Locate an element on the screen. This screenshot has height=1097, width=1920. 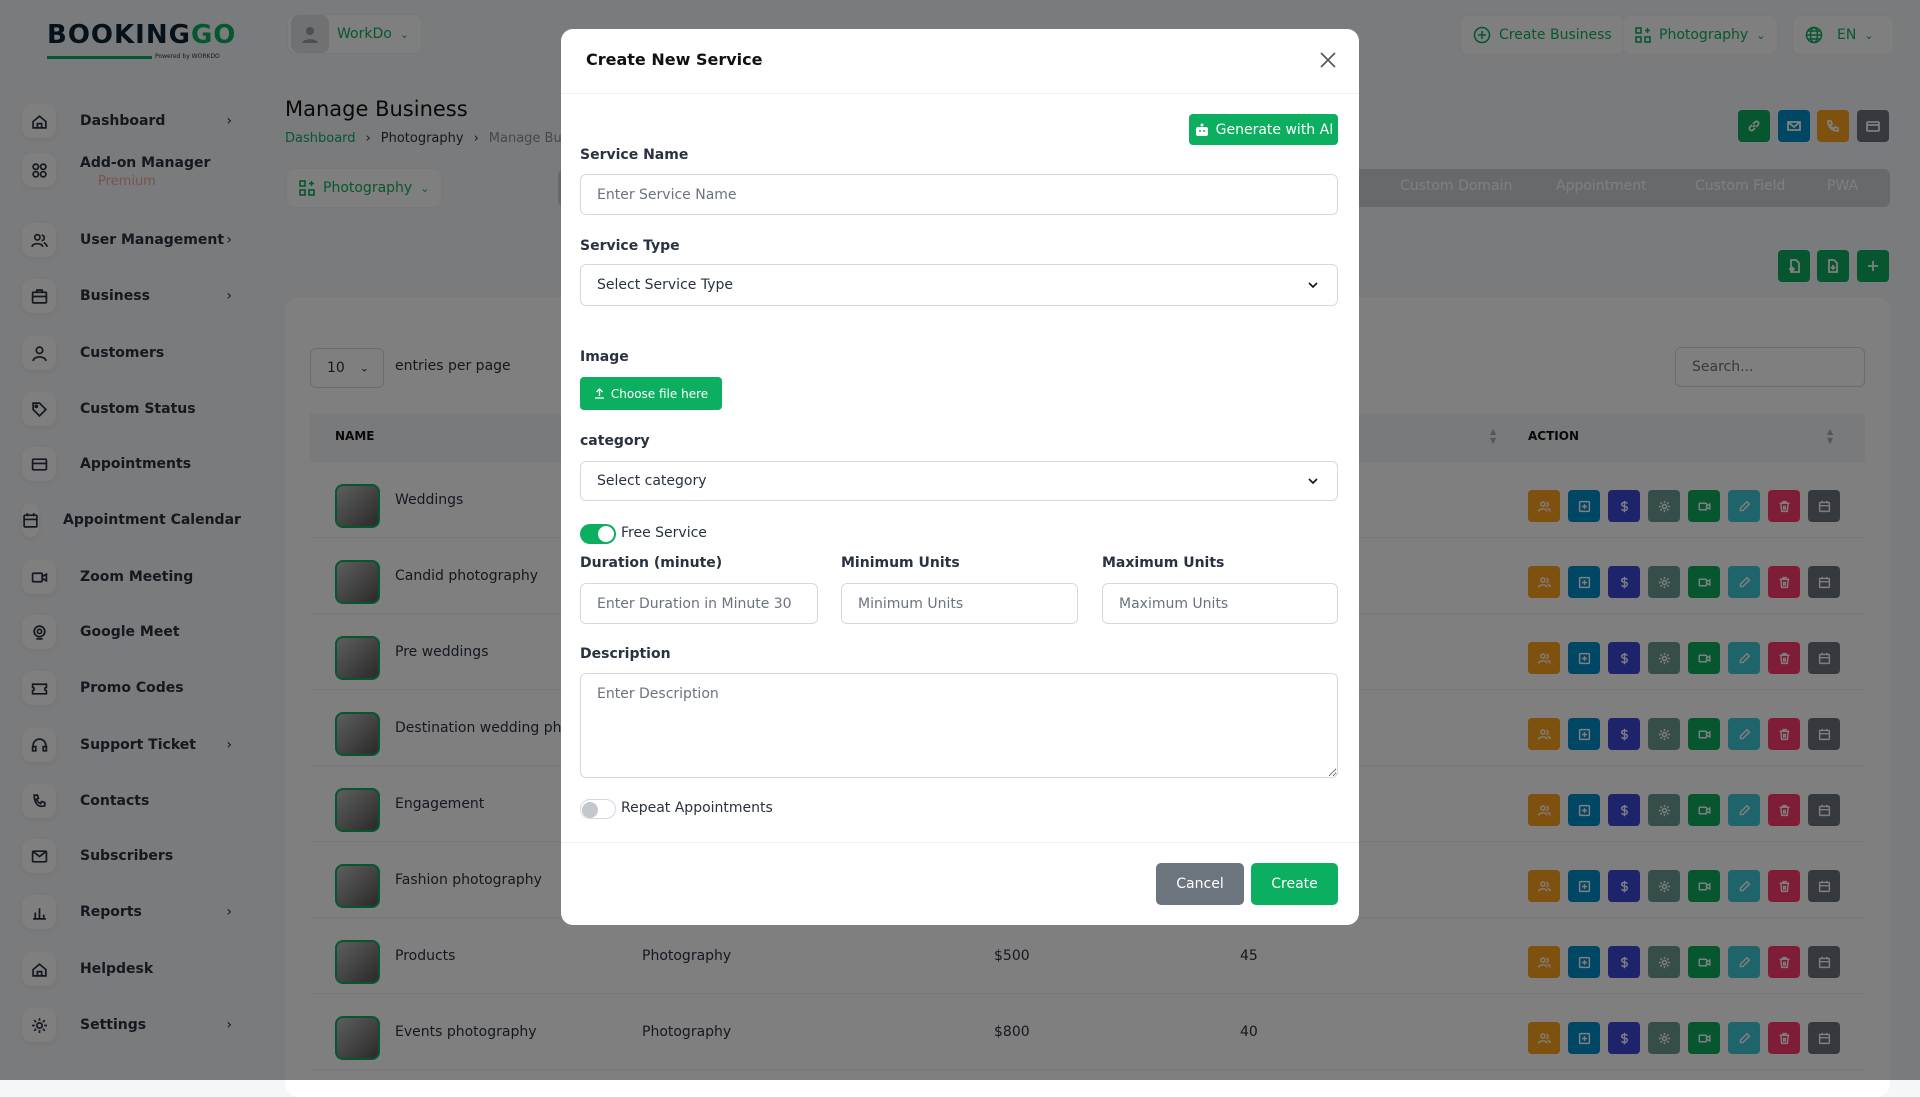
choose-file-button: Choose file here is located at coordinates (651, 393).